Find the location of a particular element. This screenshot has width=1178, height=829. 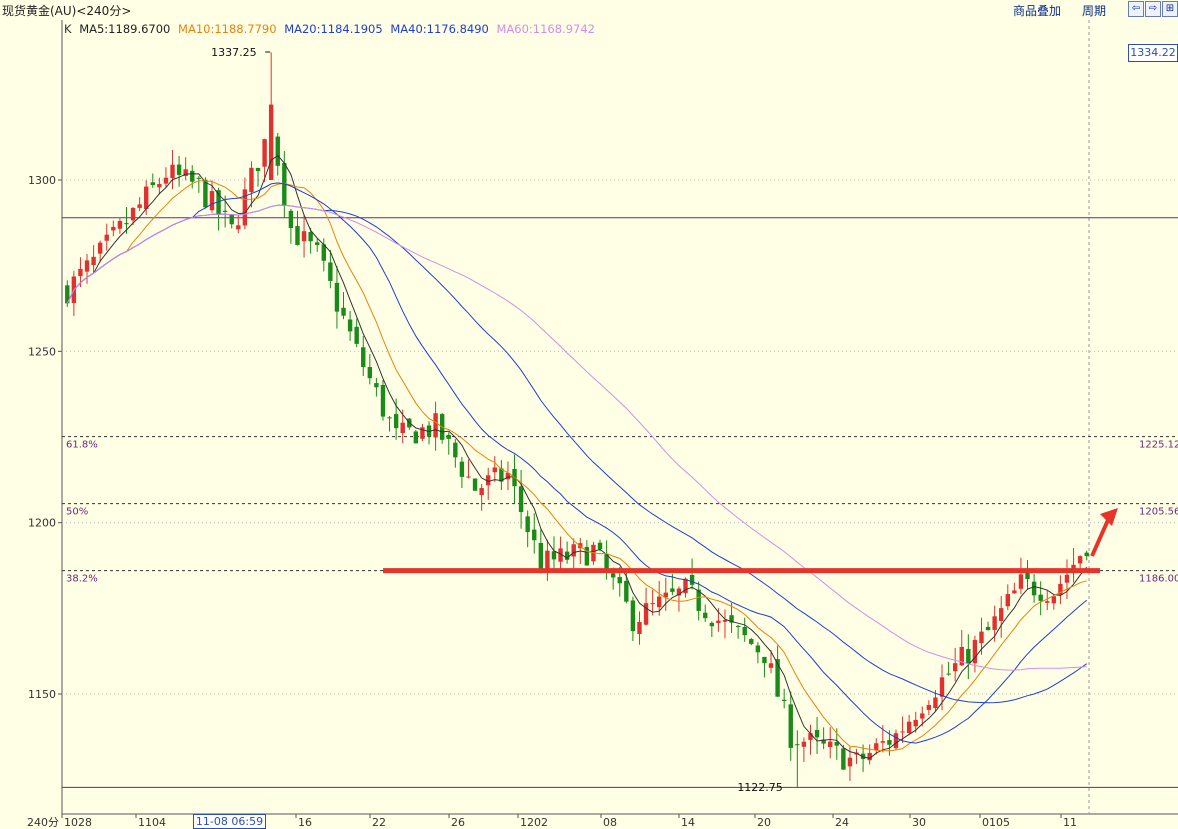

x-tick-label: 11 is located at coordinates (1070, 821).